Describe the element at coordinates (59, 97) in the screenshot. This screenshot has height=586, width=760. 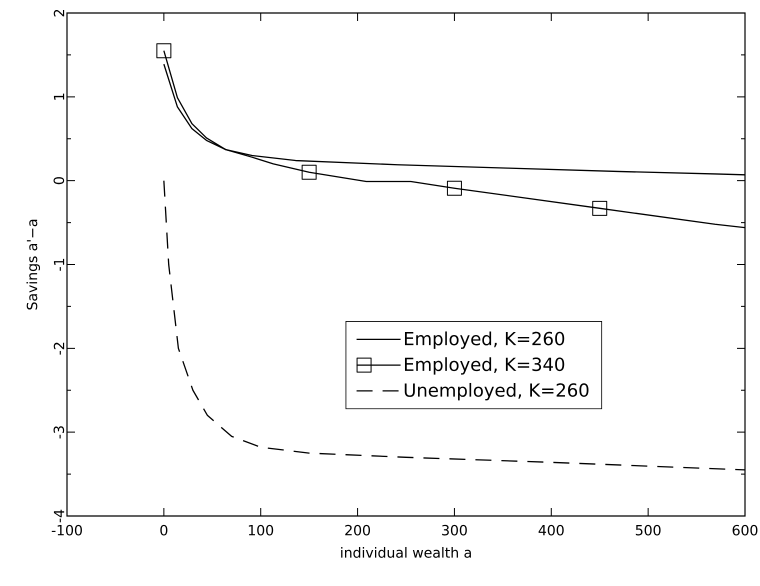
I see `y-tick-label: 1` at that location.